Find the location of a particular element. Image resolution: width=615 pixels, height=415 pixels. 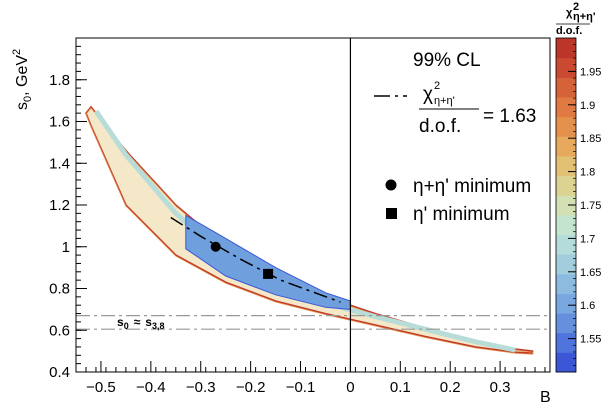

eta-prime-minimum-marker is located at coordinates (268, 273).